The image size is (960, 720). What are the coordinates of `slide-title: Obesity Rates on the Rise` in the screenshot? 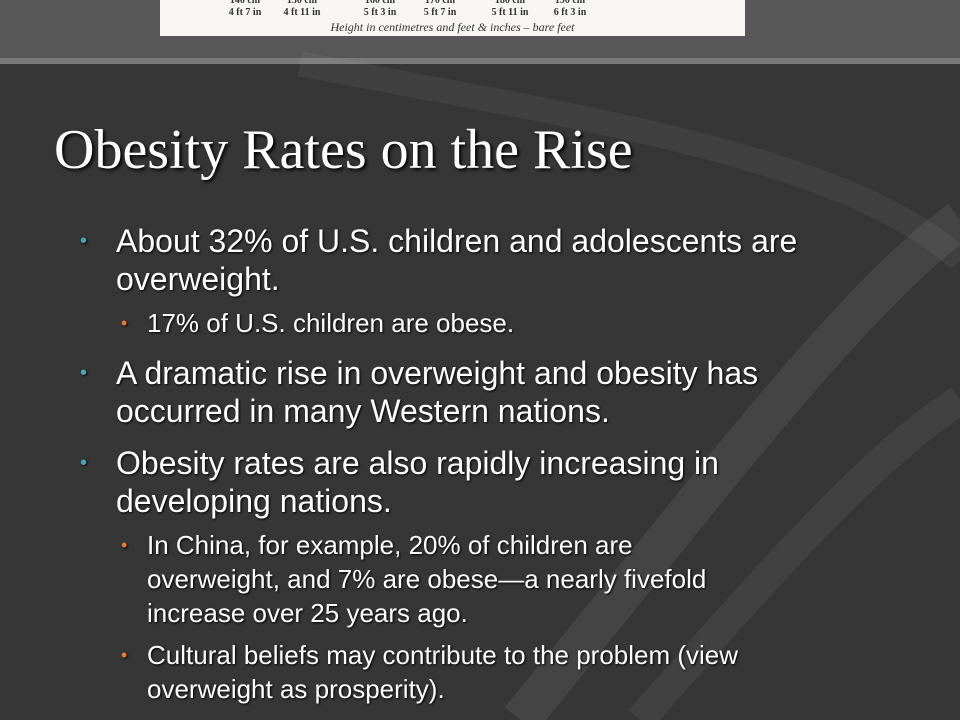 It's located at (343, 150).